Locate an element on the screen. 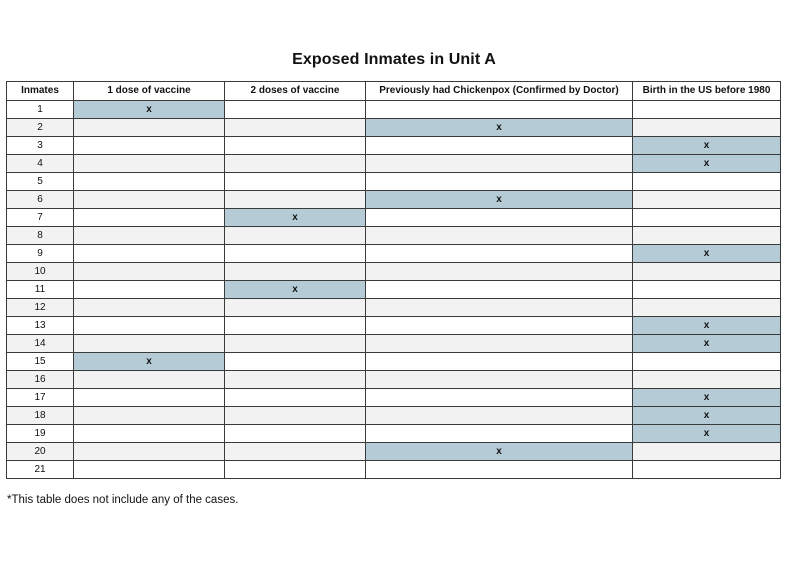  inmate-number-cell: 11 is located at coordinates (40, 289).